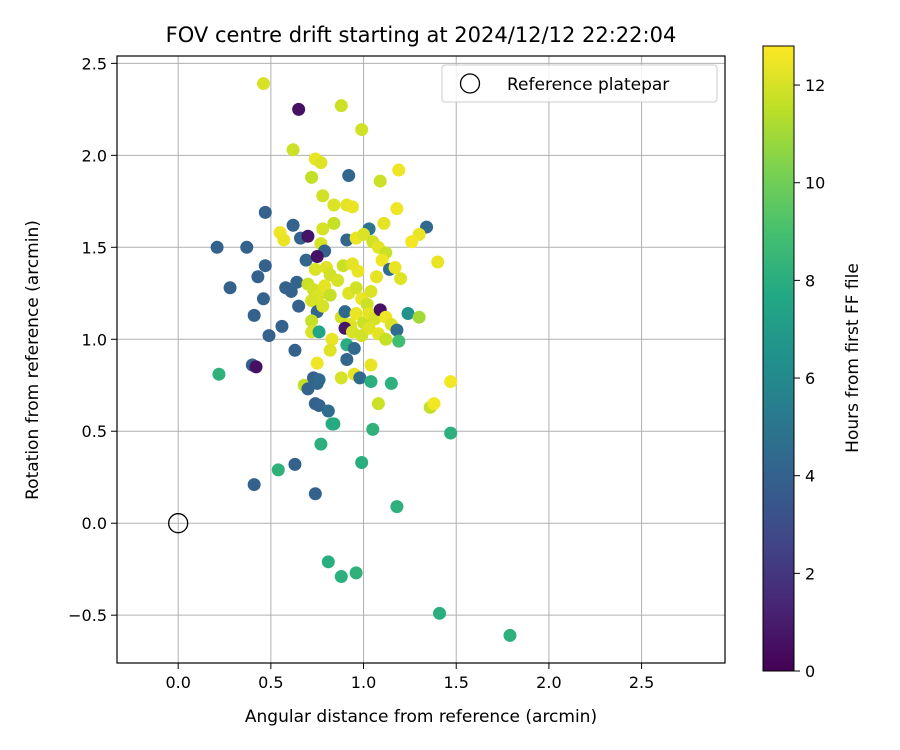  I want to click on x-tick-label: 0.5, so click(270, 682).